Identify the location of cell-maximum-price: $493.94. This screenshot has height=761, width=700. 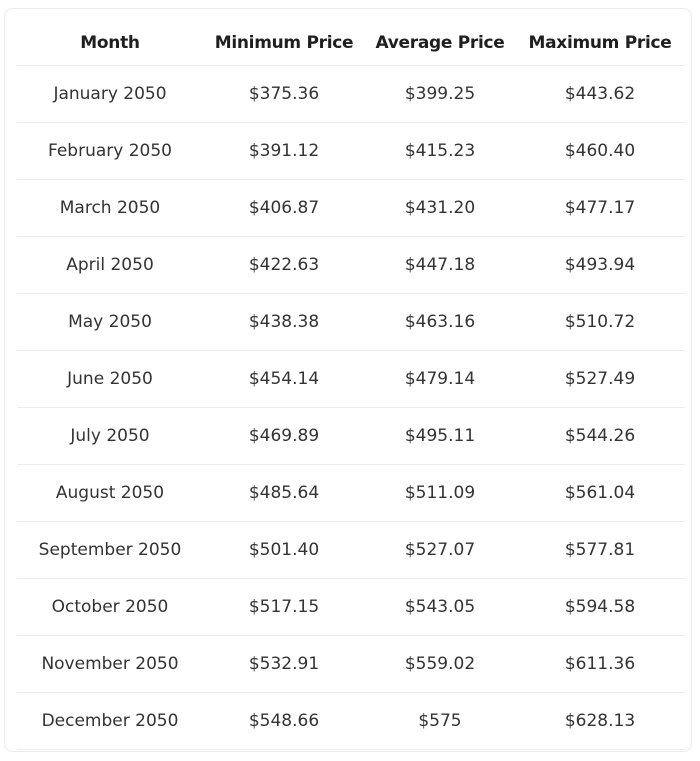
(600, 265).